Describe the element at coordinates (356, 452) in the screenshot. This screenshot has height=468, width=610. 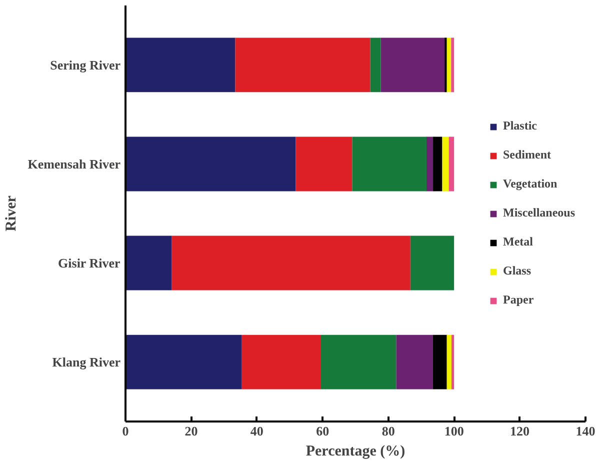
I see `x-axis-title: Percentage (%)` at that location.